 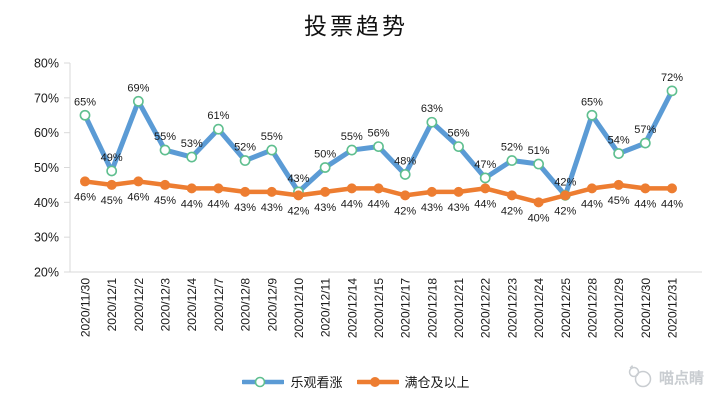 I want to click on data-label: 63%, so click(x=432, y=109).